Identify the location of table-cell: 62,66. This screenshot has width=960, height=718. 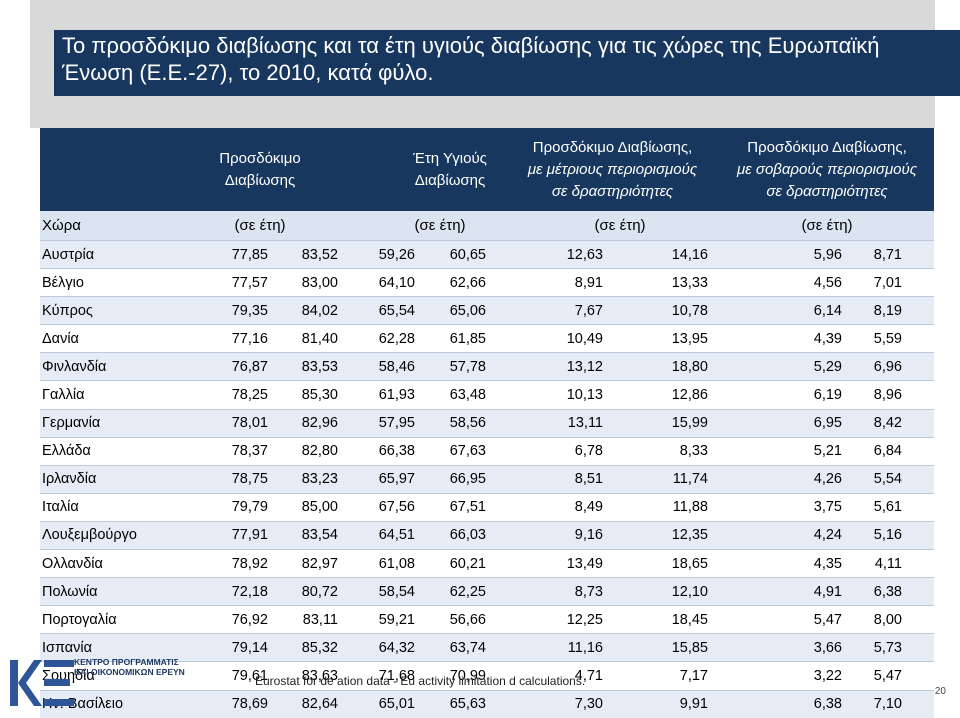
(467, 282).